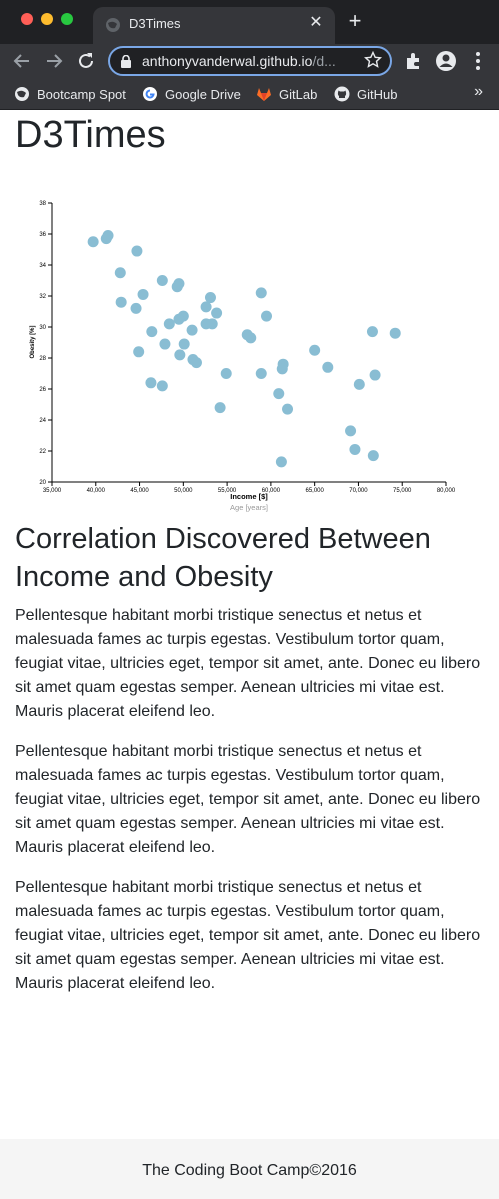 This screenshot has height=1199, width=499. I want to click on x-axis-label: Income [$], so click(249, 496).